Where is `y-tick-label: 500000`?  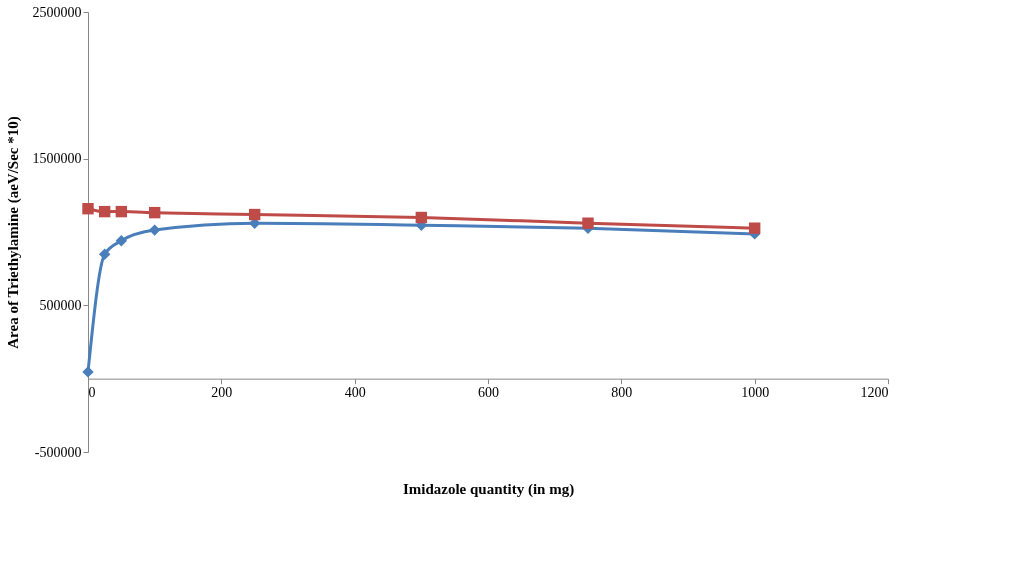 y-tick-label: 500000 is located at coordinates (60, 305).